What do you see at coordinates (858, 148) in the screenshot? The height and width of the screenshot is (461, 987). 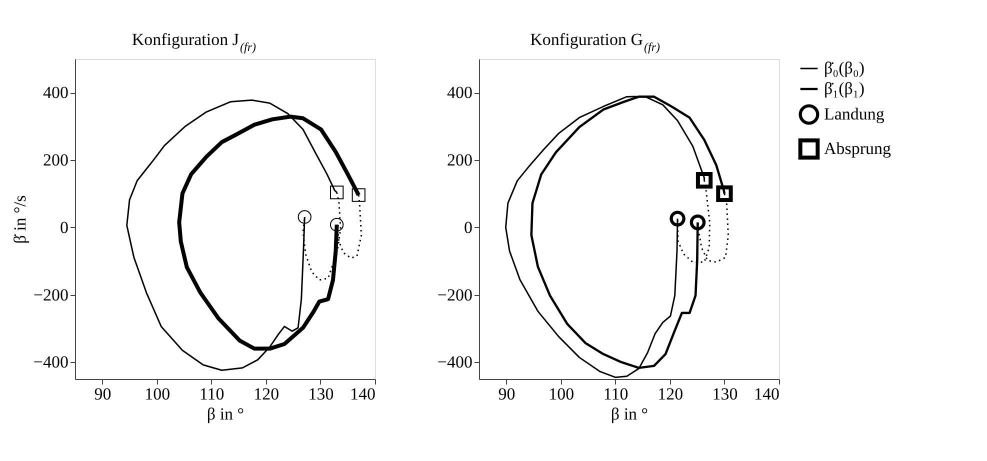 I see `legend-label: Absprung` at bounding box center [858, 148].